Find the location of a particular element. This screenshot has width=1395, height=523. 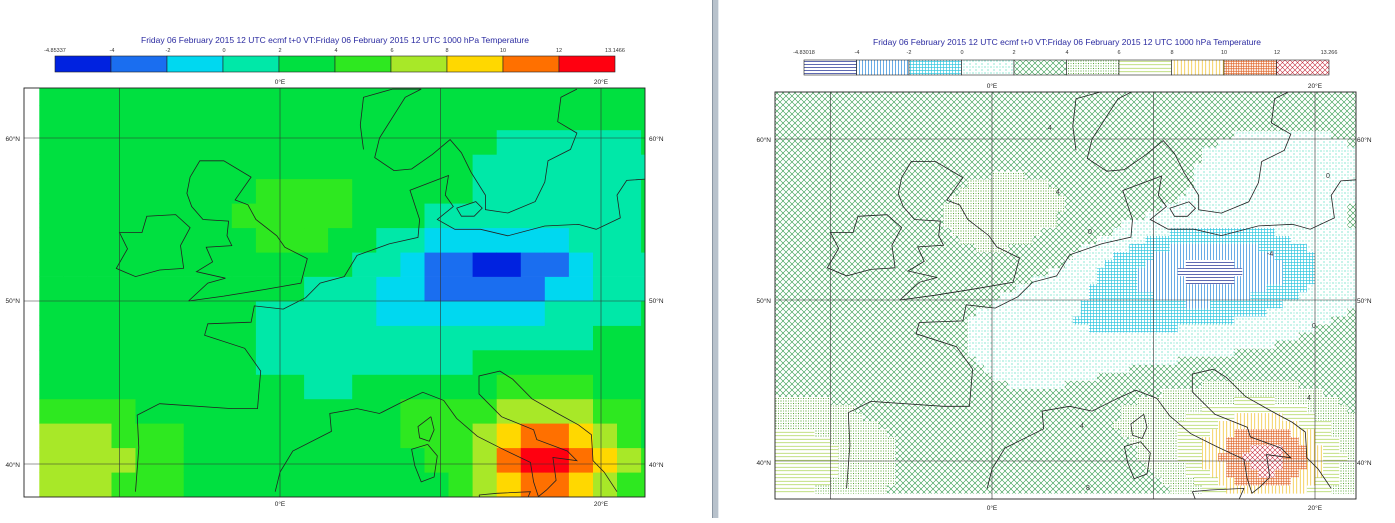

legend-swatch is located at coordinates (1250, 67).